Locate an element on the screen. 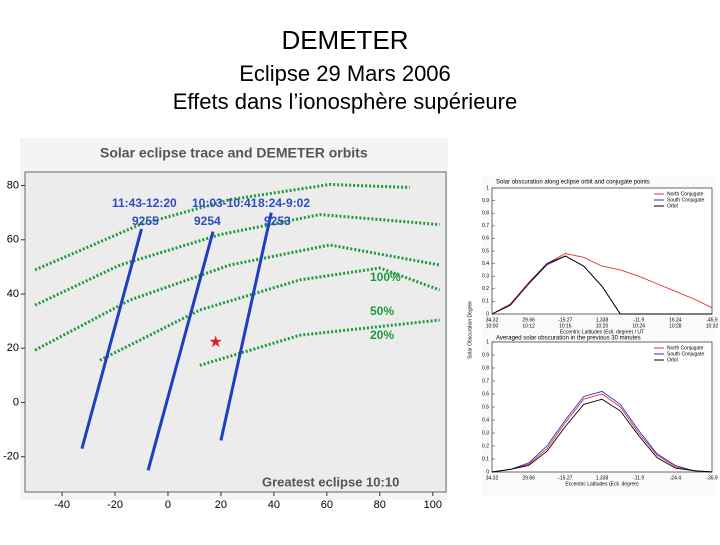  x-tick-label: 10:16 is located at coordinates (565, 326).